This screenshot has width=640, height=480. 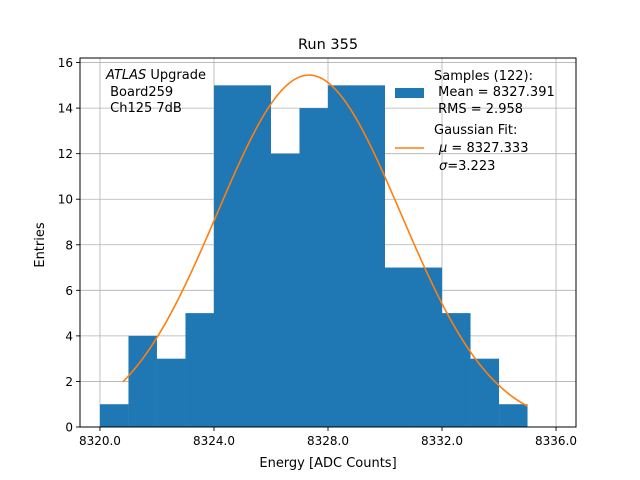 I want to click on y-tick-label: 12, so click(x=65, y=154).